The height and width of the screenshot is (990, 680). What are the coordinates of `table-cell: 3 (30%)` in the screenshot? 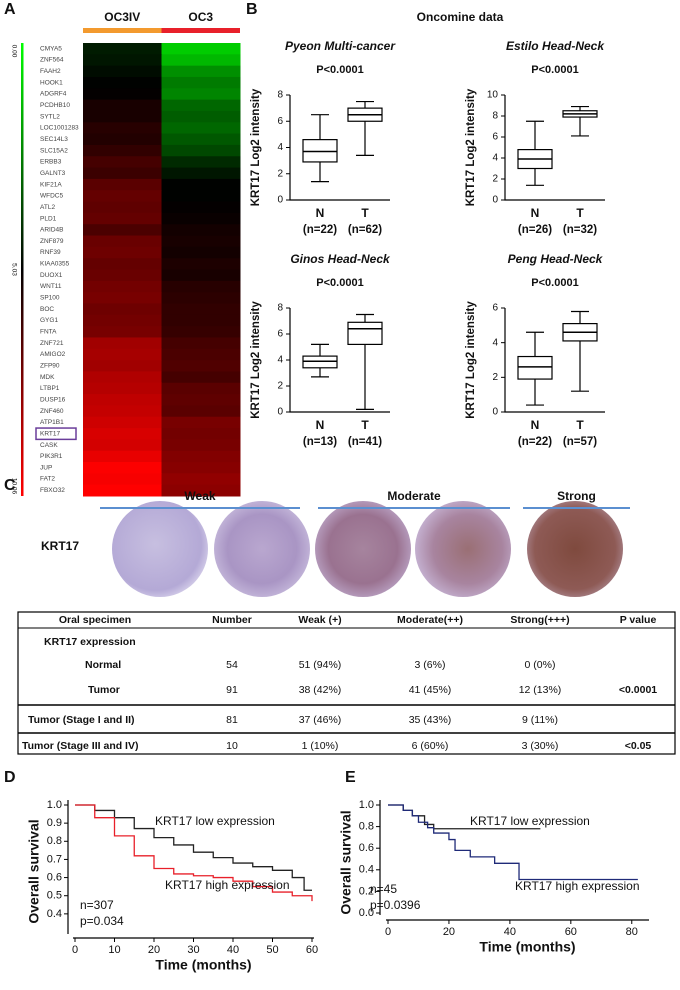 It's located at (540, 746).